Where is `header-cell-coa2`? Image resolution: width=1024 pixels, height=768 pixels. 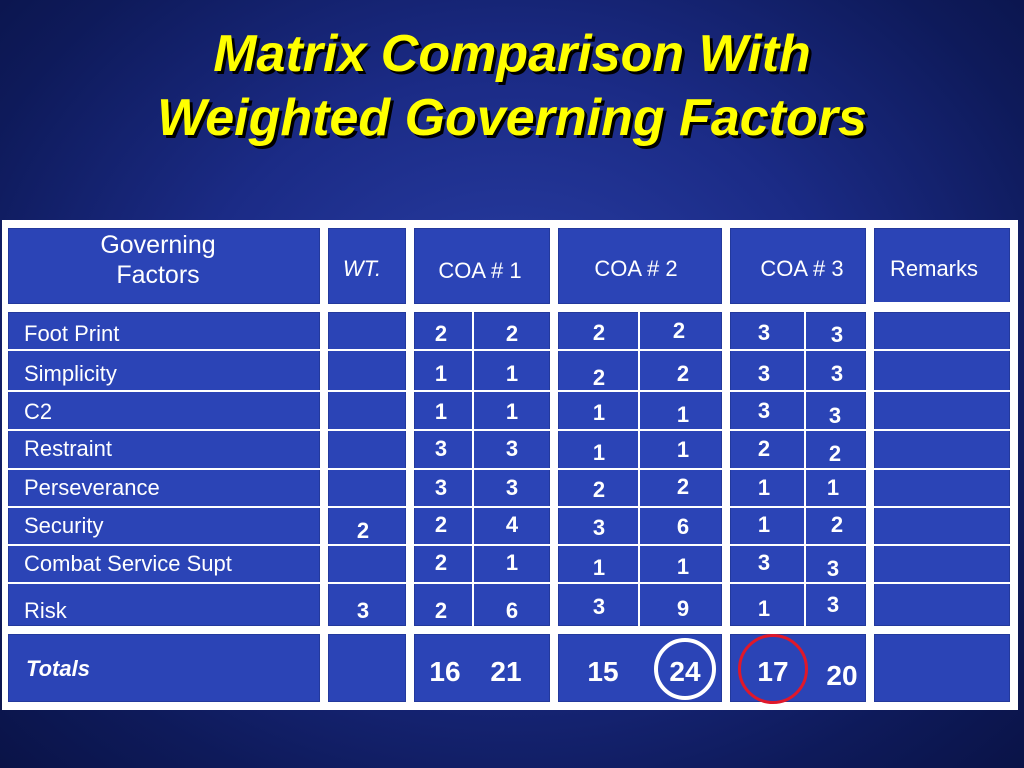 header-cell-coa2 is located at coordinates (640, 266).